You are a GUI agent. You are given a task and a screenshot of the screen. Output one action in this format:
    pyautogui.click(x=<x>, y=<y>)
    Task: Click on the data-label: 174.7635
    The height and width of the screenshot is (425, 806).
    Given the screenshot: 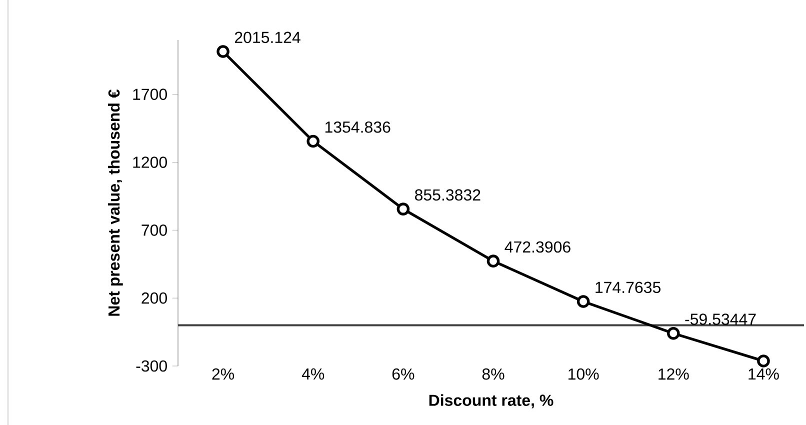 What is the action you would take?
    pyautogui.click(x=628, y=288)
    